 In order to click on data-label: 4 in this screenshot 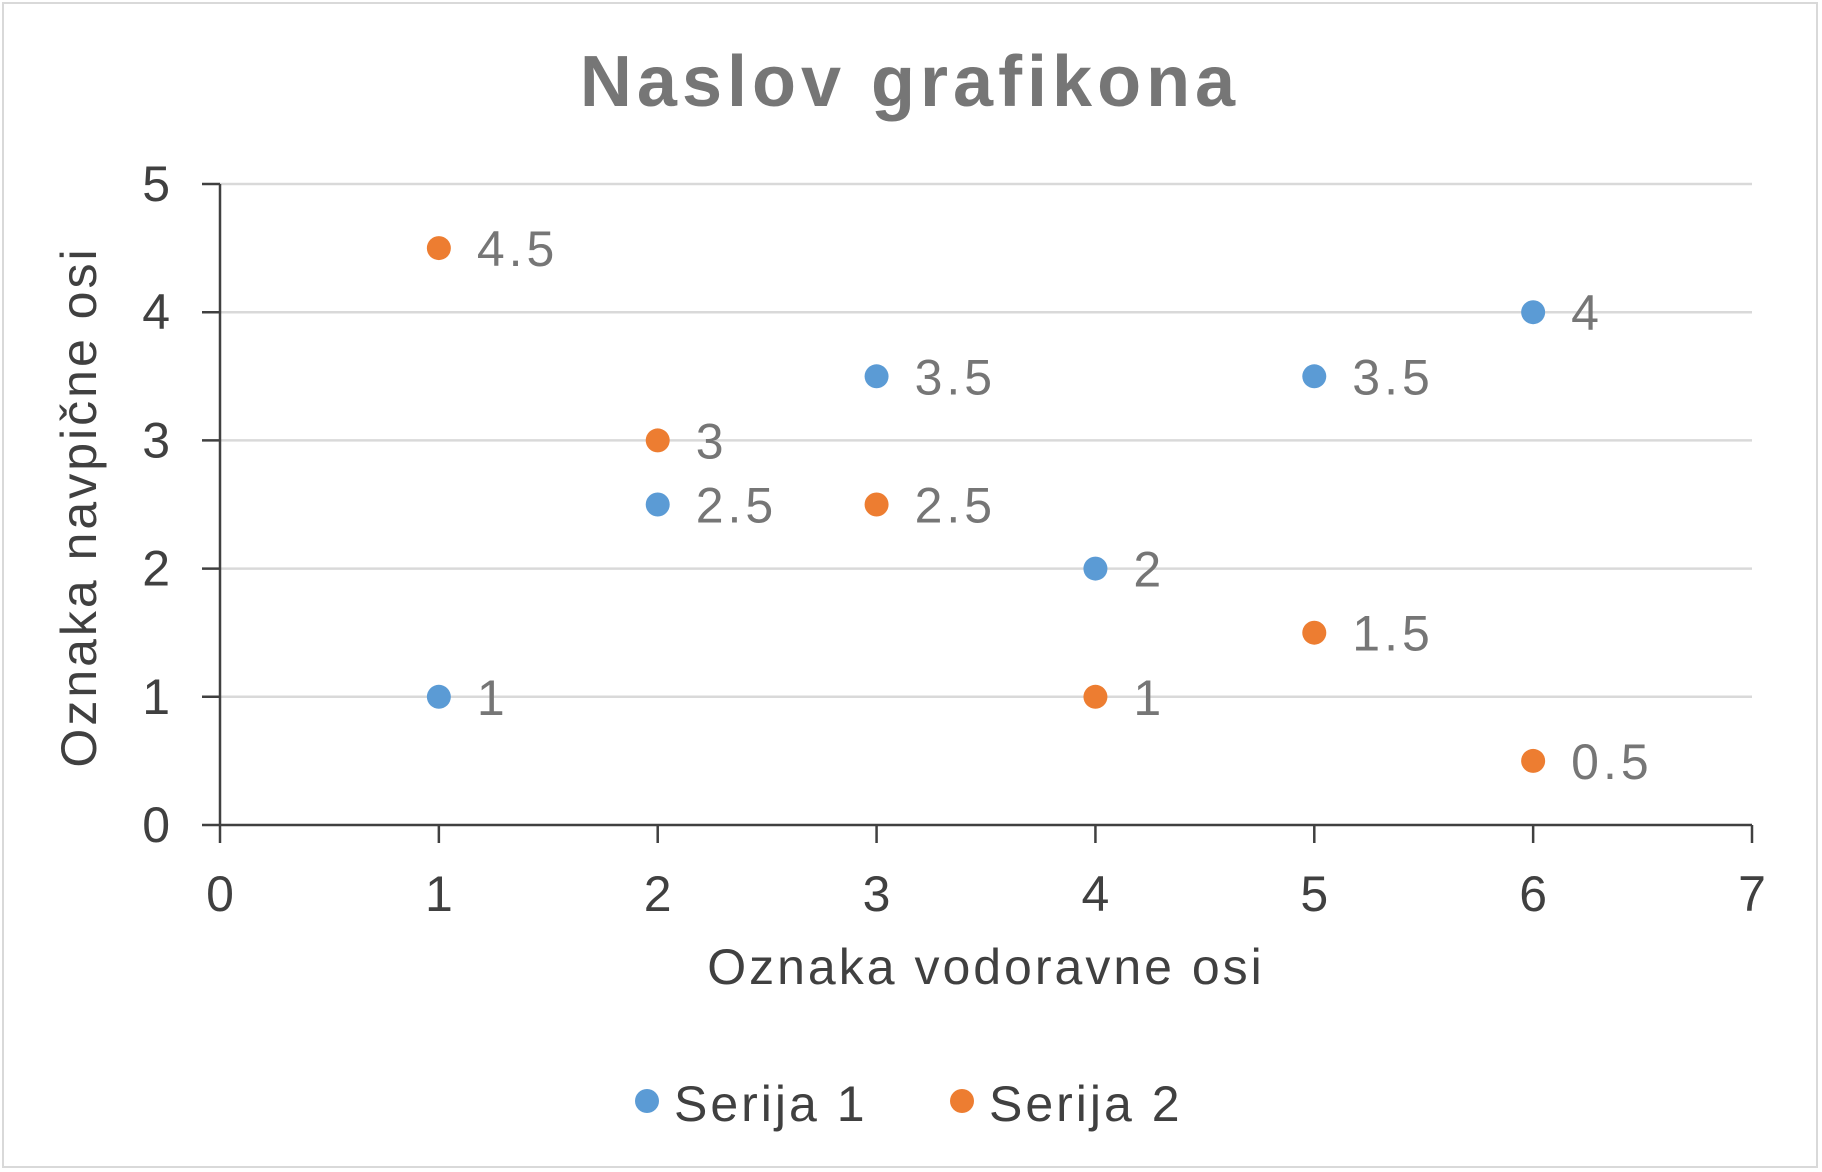, I will do `click(1587, 313)`.